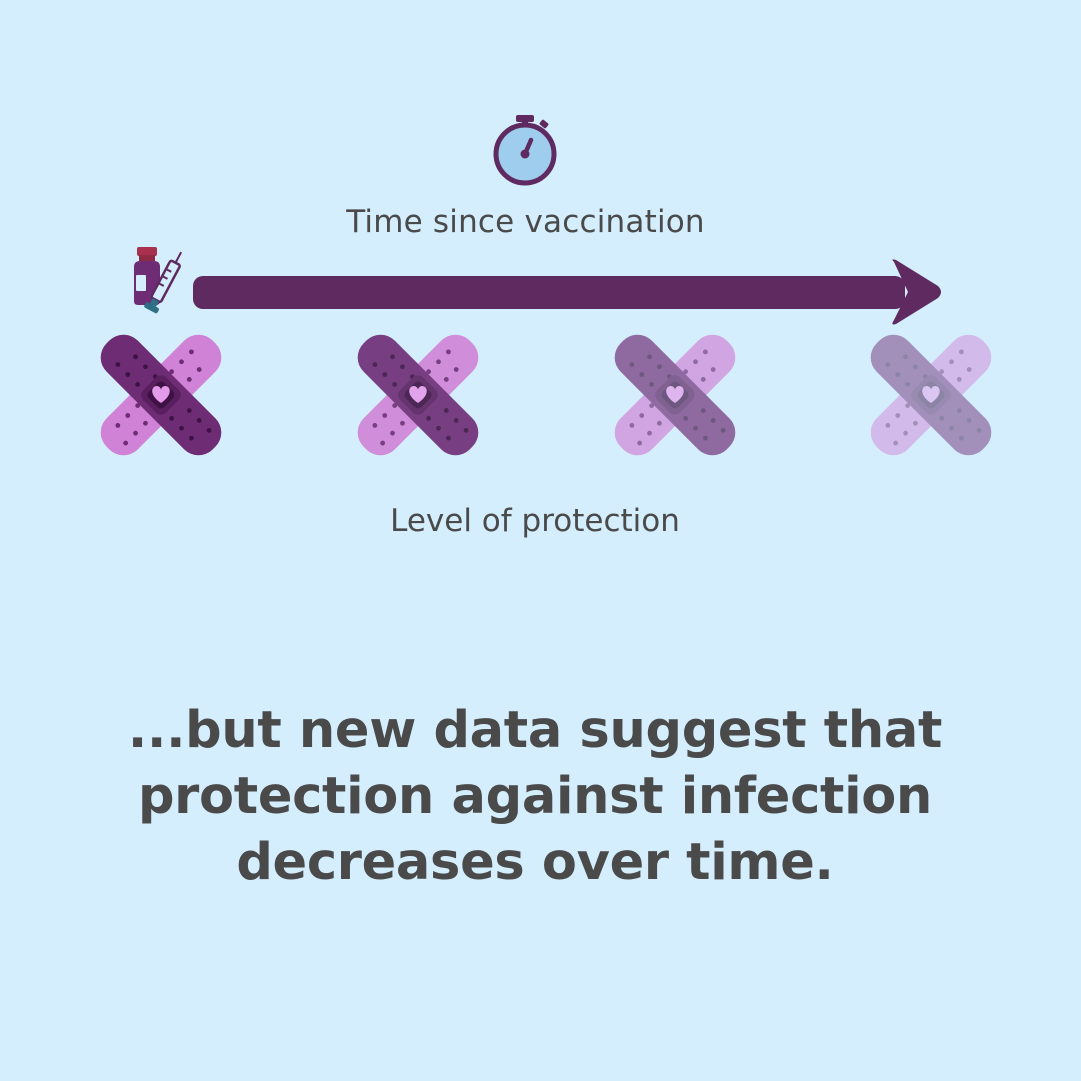 This screenshot has width=1081, height=1081. Describe the element at coordinates (535, 521) in the screenshot. I see `level-of-protection-label: Level of protection` at that location.